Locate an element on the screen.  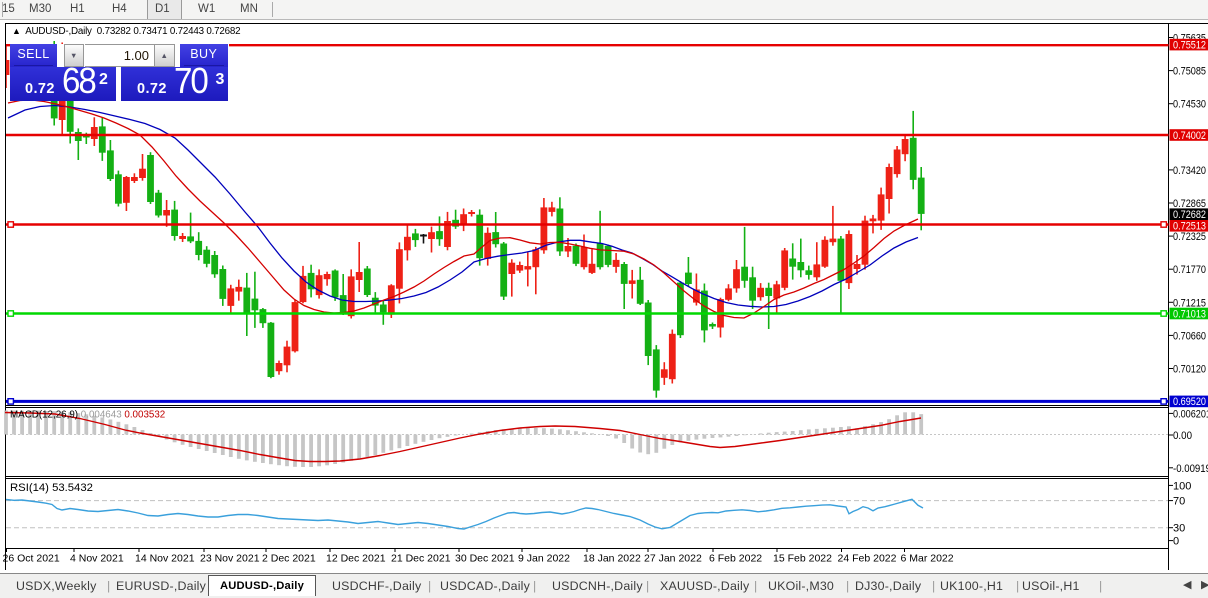
svg-text: 0 is located at coordinates (1176, 542).